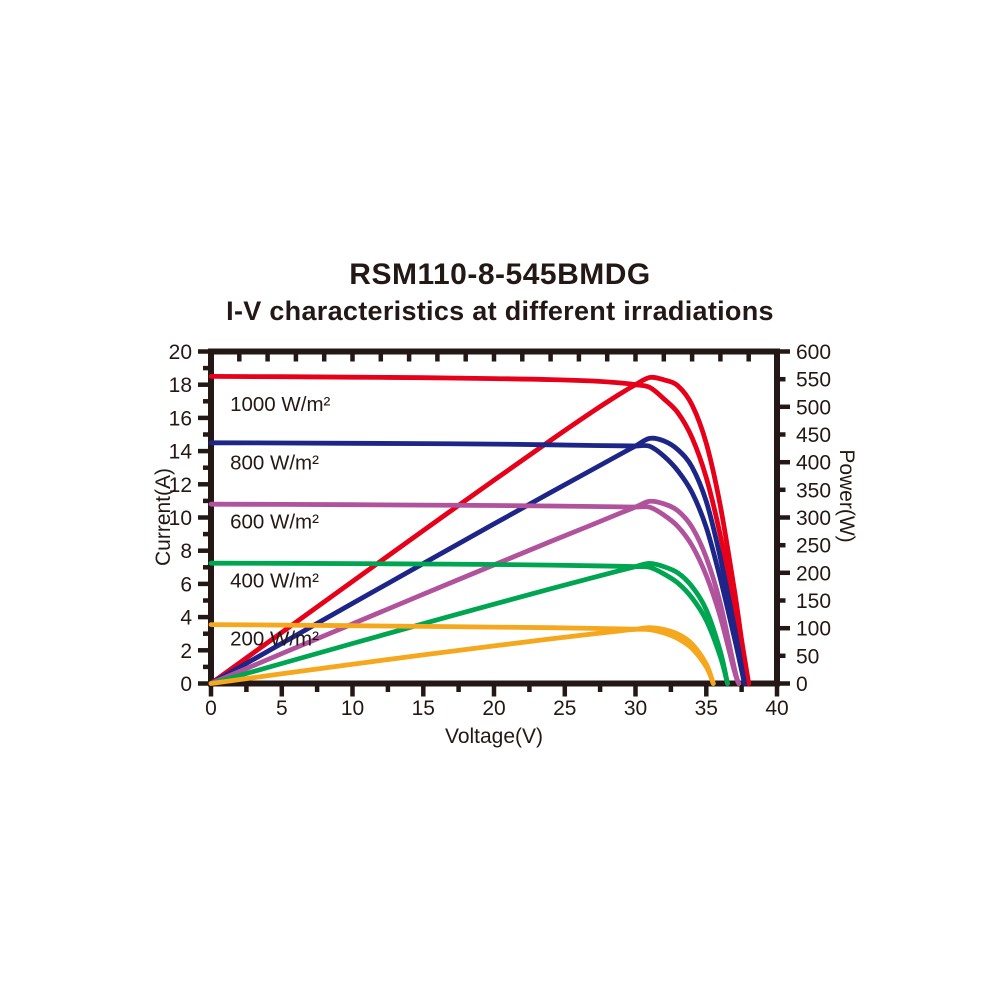 This screenshot has height=1000, width=1000. Describe the element at coordinates (494, 736) in the screenshot. I see `x-axis-title-voltage: Voltage(V)` at that location.